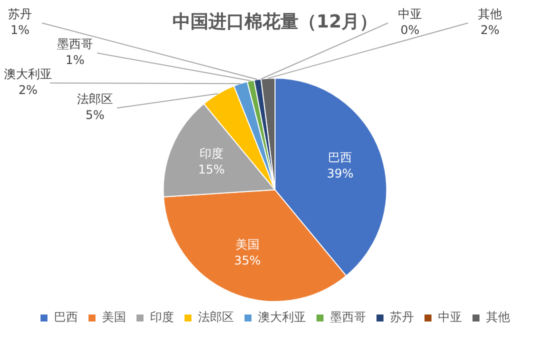 The height and width of the screenshot is (338, 550). I want to click on slice-label: 法郎区, so click(95, 99).